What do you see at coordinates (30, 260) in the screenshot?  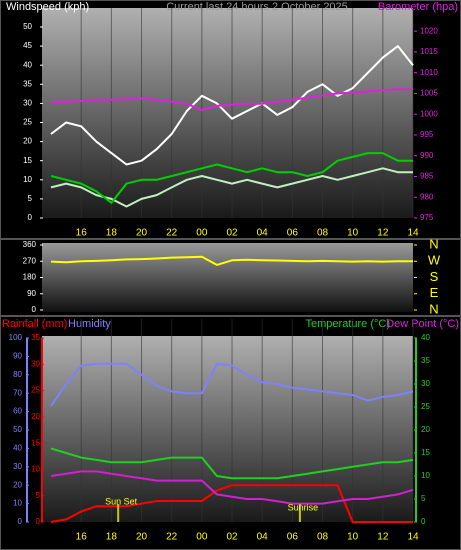 I see `y-tick-label: 270` at bounding box center [30, 260].